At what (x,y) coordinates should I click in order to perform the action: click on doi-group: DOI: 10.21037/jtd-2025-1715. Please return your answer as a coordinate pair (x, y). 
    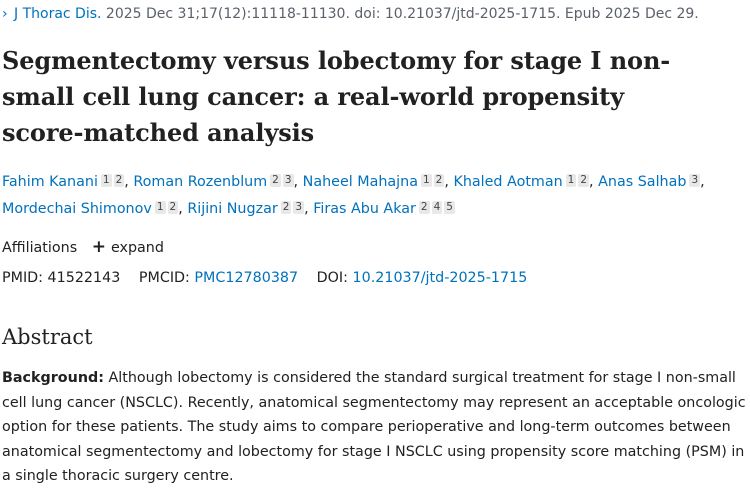
    Looking at the image, I should click on (422, 278).